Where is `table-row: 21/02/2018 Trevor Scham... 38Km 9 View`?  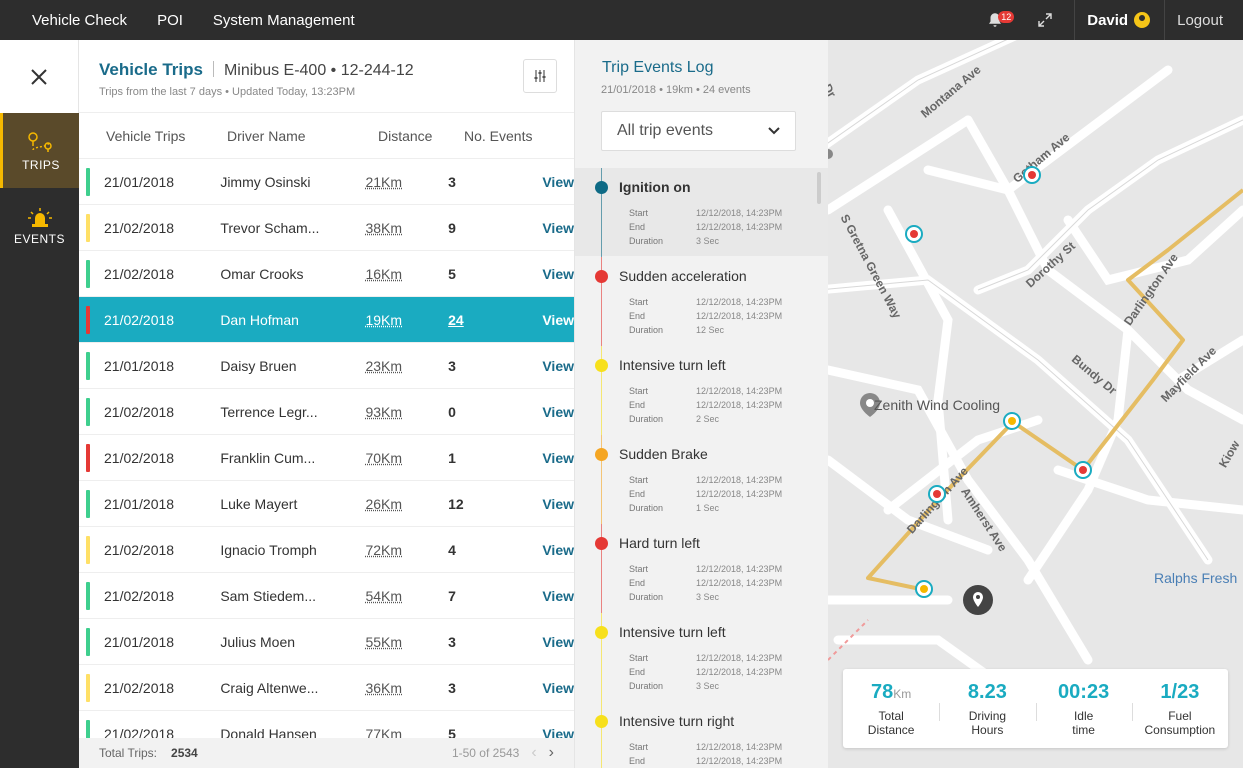
table-row: 21/02/2018 Trevor Scham... 38Km 9 View is located at coordinates (326, 228).